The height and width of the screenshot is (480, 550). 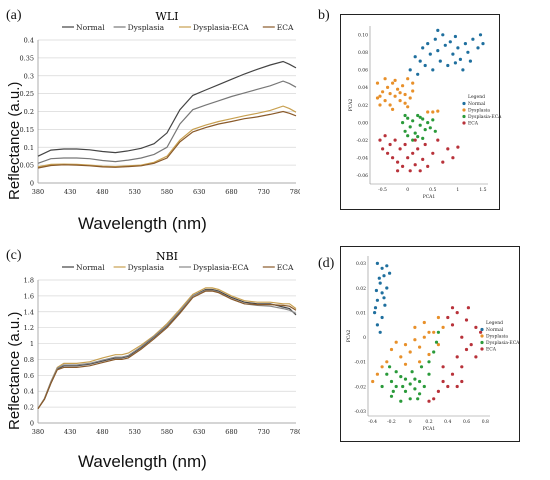 What do you see at coordinates (485, 422) in the screenshot?
I see `x-tick-label: 0.8` at bounding box center [485, 422].